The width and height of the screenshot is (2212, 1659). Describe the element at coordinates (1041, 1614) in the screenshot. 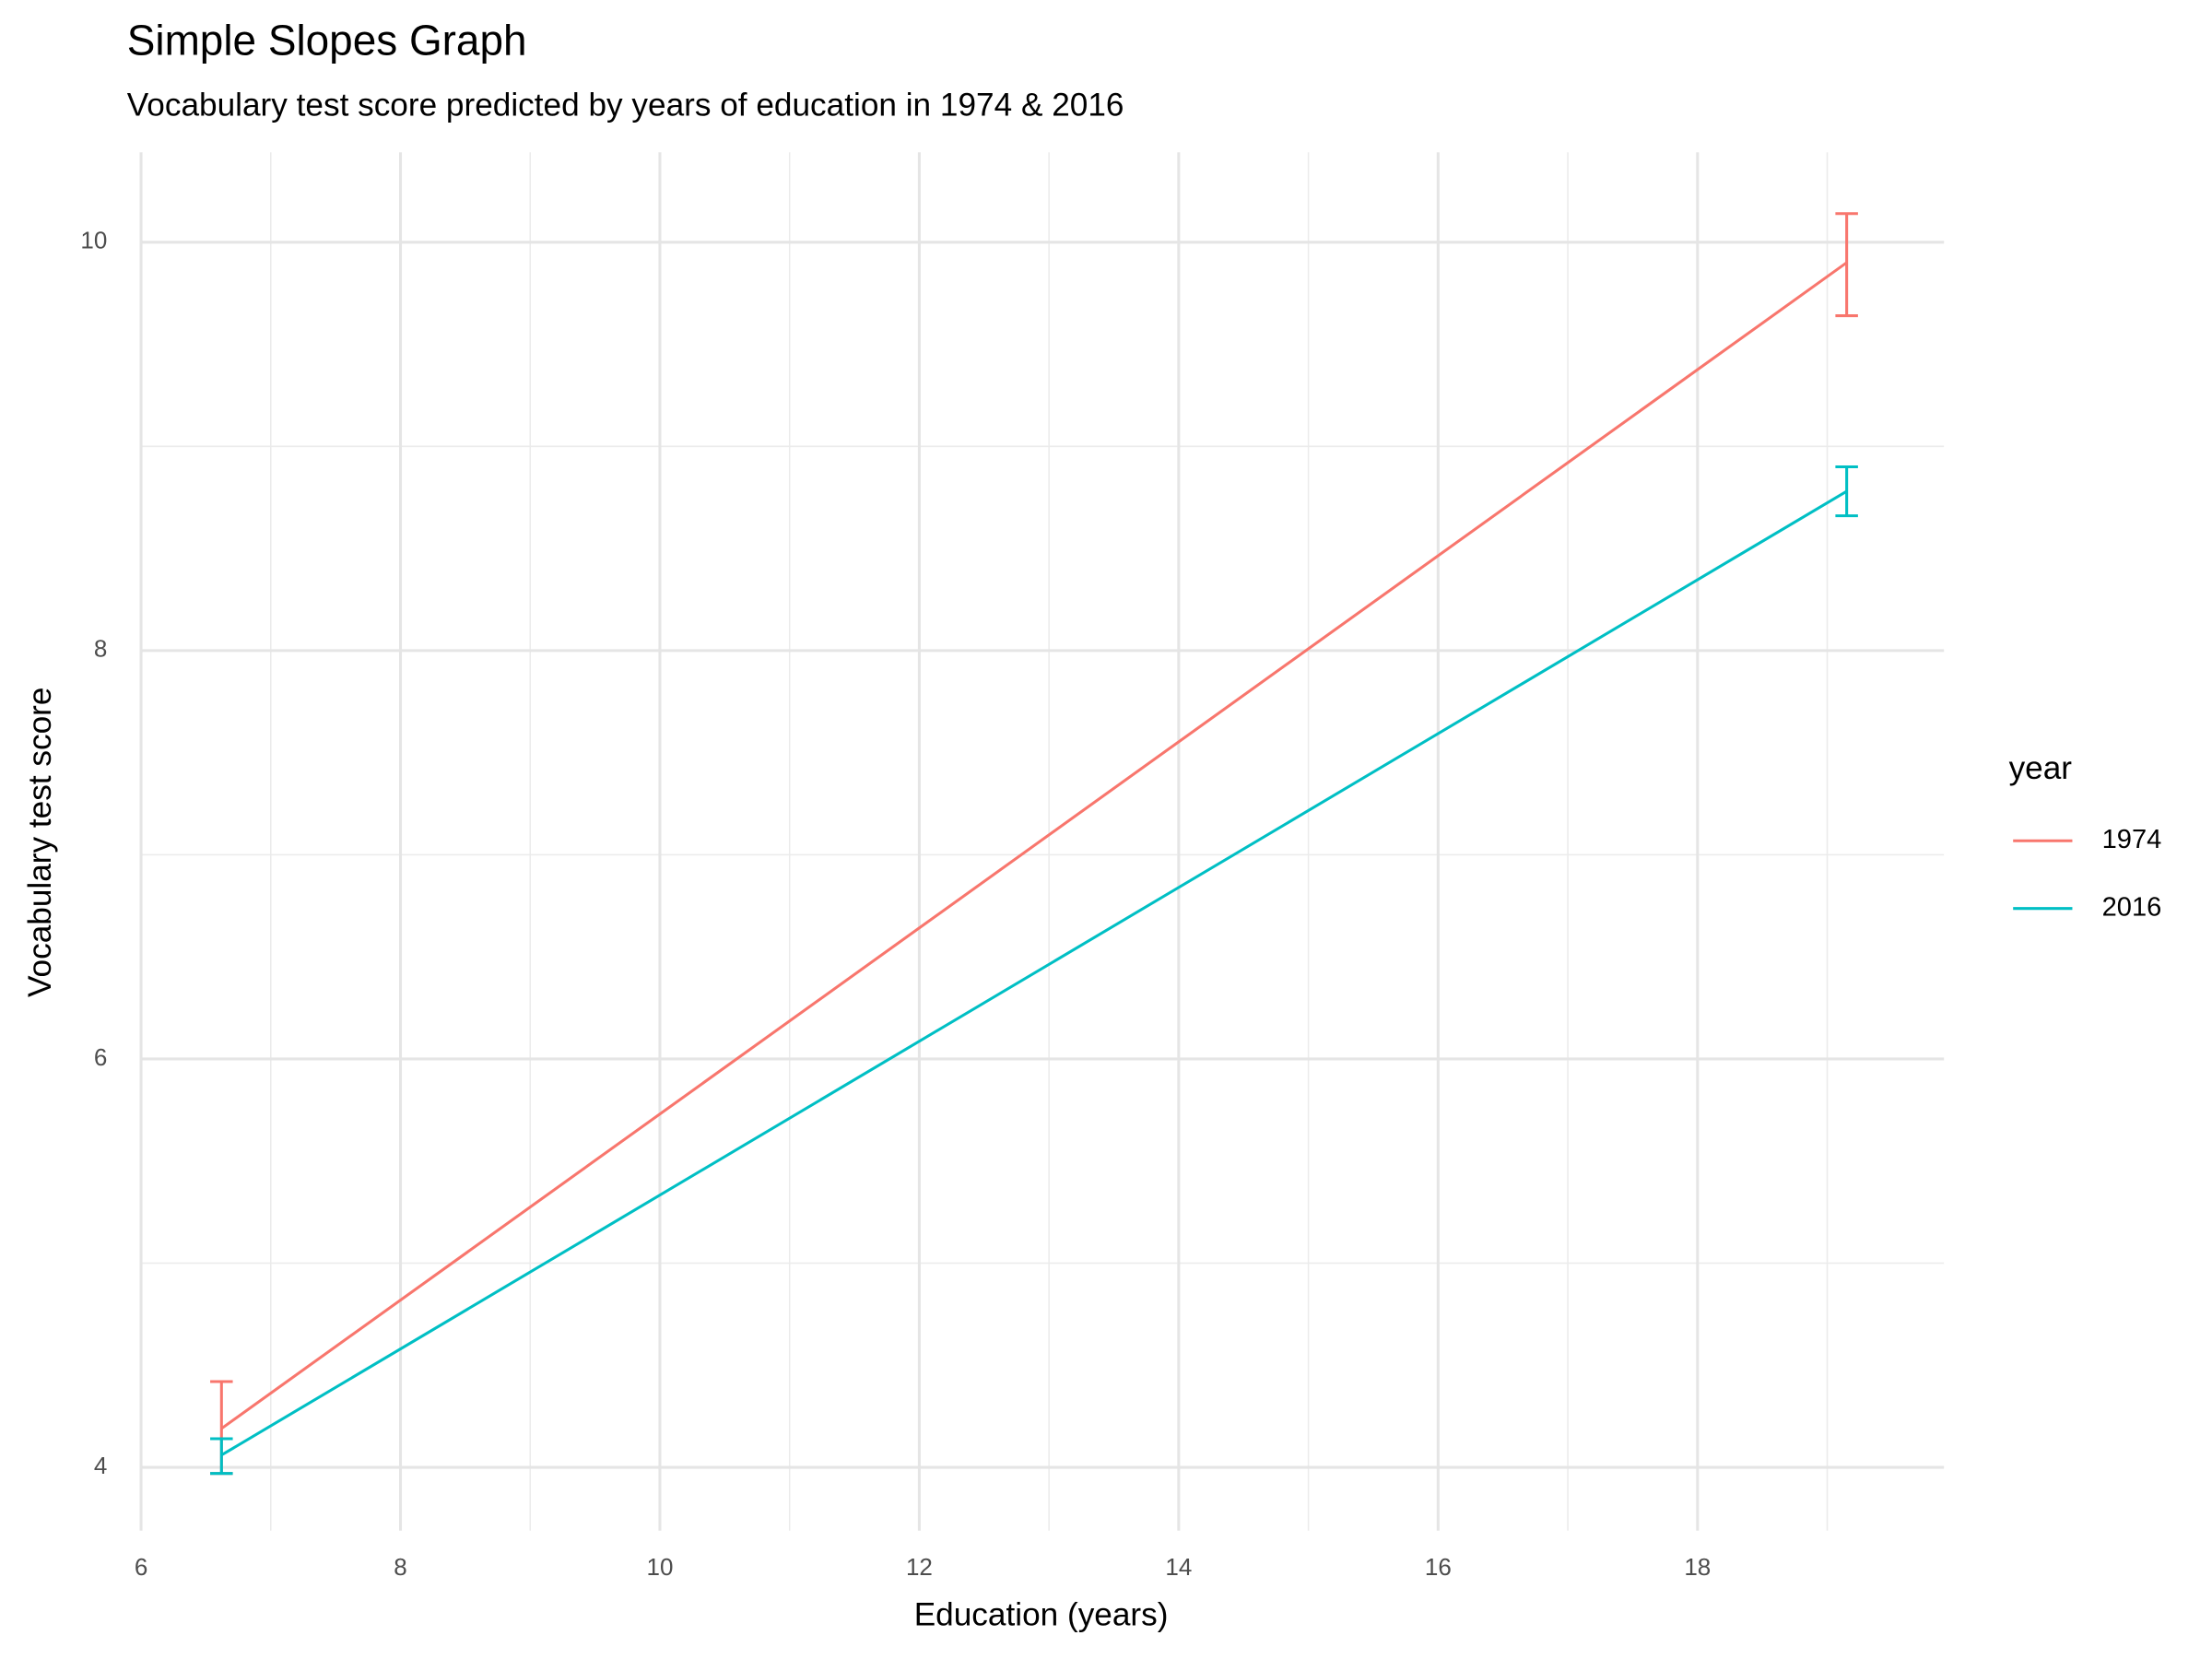

I see `x-axis-label: Education (years)` at that location.